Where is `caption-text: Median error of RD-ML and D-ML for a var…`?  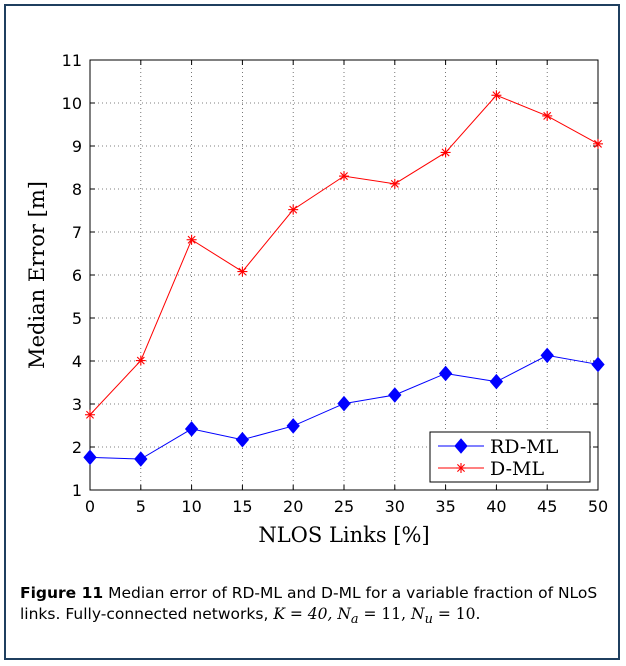 caption-text: Median error of RD-ML and D-ML for a var… is located at coordinates (309, 603).